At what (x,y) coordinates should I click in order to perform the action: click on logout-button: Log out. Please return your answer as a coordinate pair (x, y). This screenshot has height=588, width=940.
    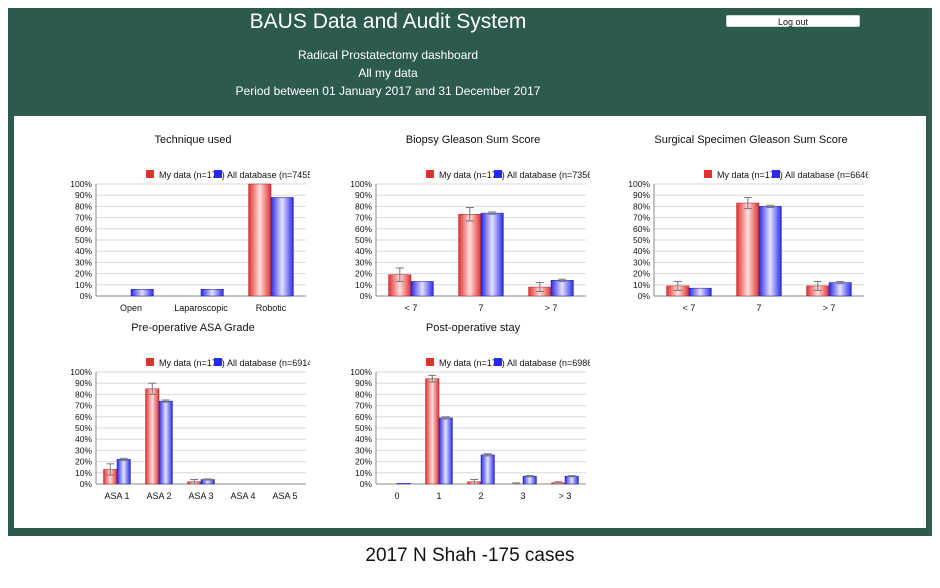
    Looking at the image, I should click on (793, 21).